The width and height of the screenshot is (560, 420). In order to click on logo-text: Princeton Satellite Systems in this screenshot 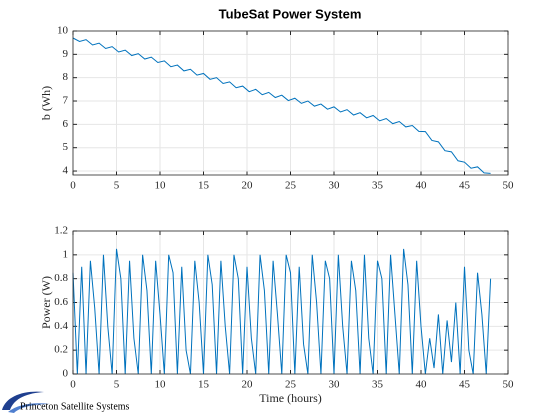, I will do `click(75, 406)`.